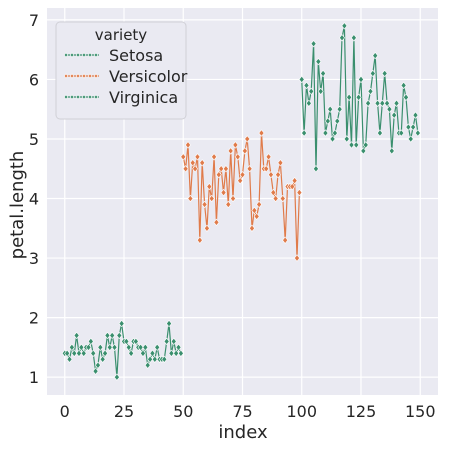 The image size is (460, 452). What do you see at coordinates (125, 76) in the screenshot?
I see `legend-item-versicolor: Versicolor` at bounding box center [125, 76].